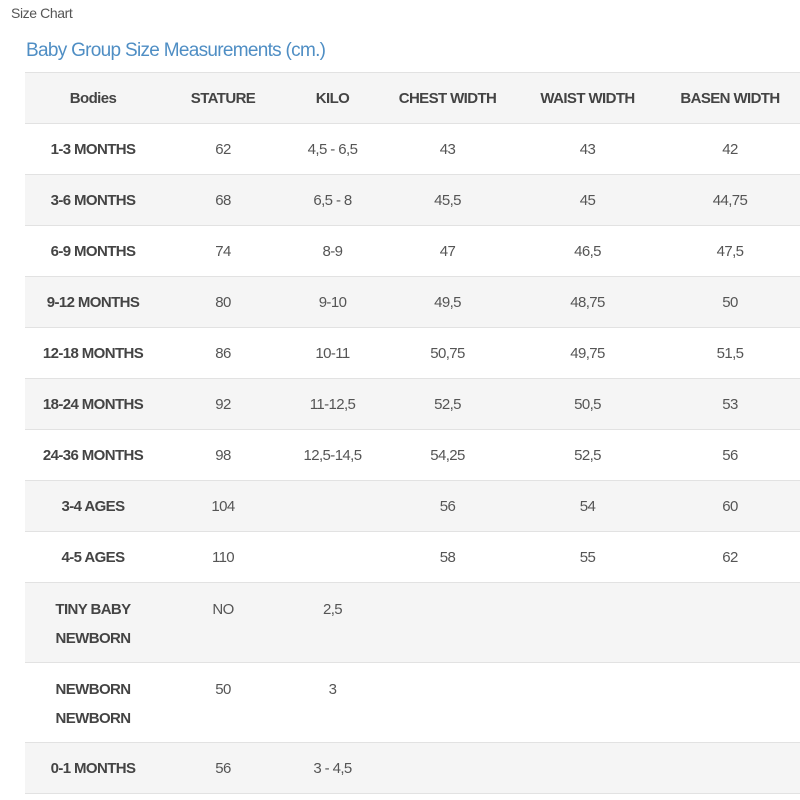  Describe the element at coordinates (332, 200) in the screenshot. I see `table-cell: 6,5 - 8` at that location.